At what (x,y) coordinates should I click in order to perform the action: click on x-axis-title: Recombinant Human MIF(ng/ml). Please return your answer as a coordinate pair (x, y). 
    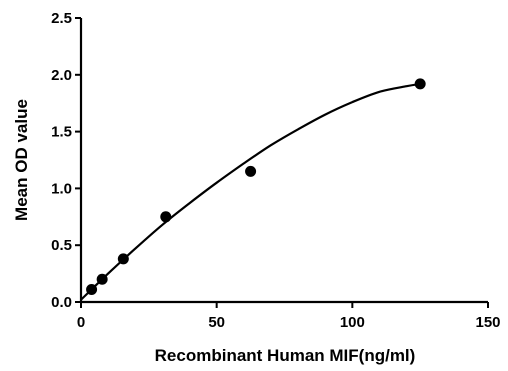
    Looking at the image, I should click on (285, 355).